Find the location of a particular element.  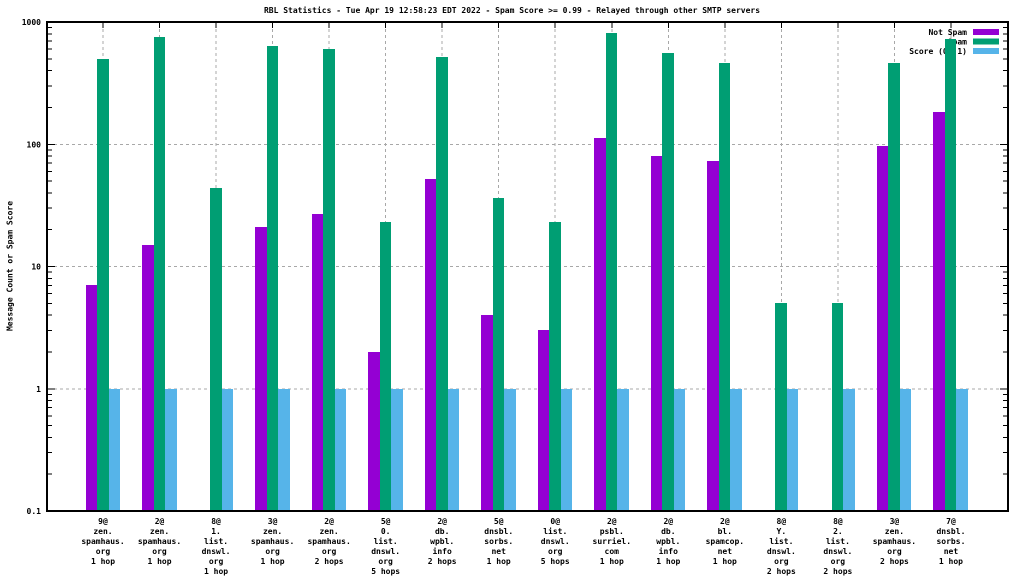

y-tick-label: 10 is located at coordinates (36, 267).